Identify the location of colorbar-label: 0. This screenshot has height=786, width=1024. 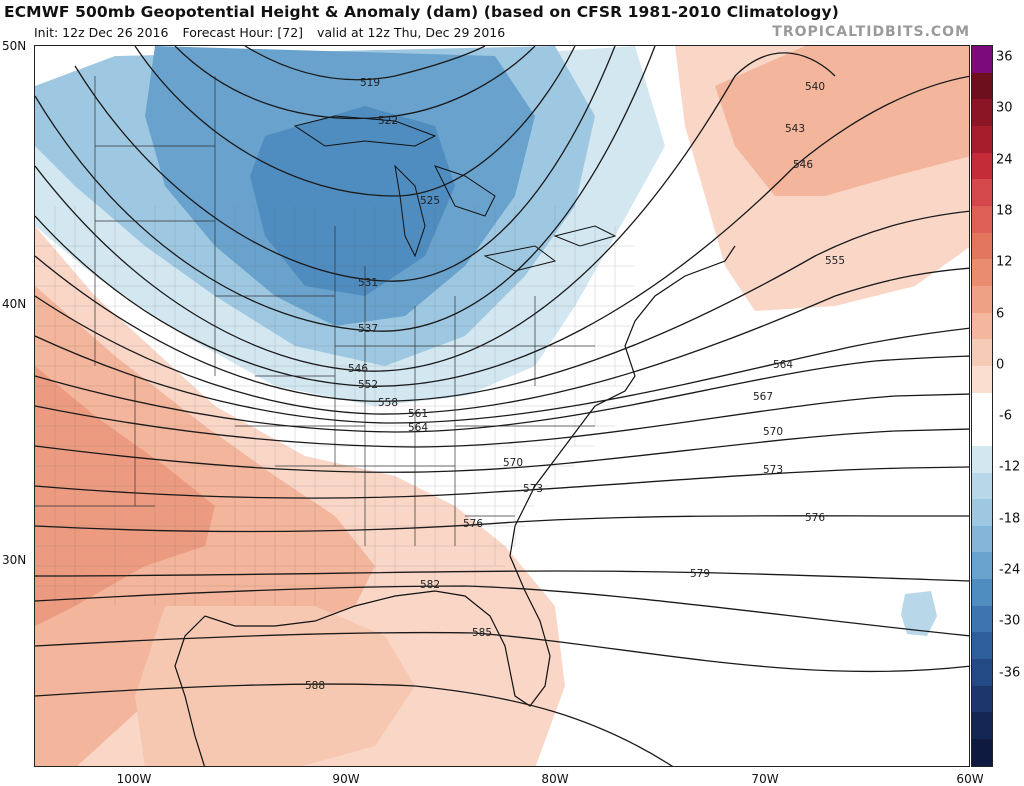
(1000, 365).